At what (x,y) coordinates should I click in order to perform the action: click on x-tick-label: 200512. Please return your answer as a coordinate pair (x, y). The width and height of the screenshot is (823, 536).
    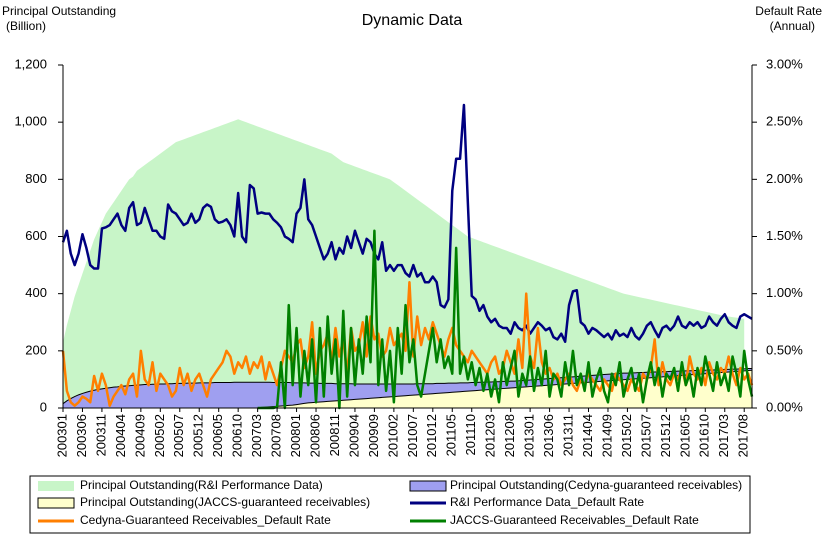
    Looking at the image, I should click on (198, 435).